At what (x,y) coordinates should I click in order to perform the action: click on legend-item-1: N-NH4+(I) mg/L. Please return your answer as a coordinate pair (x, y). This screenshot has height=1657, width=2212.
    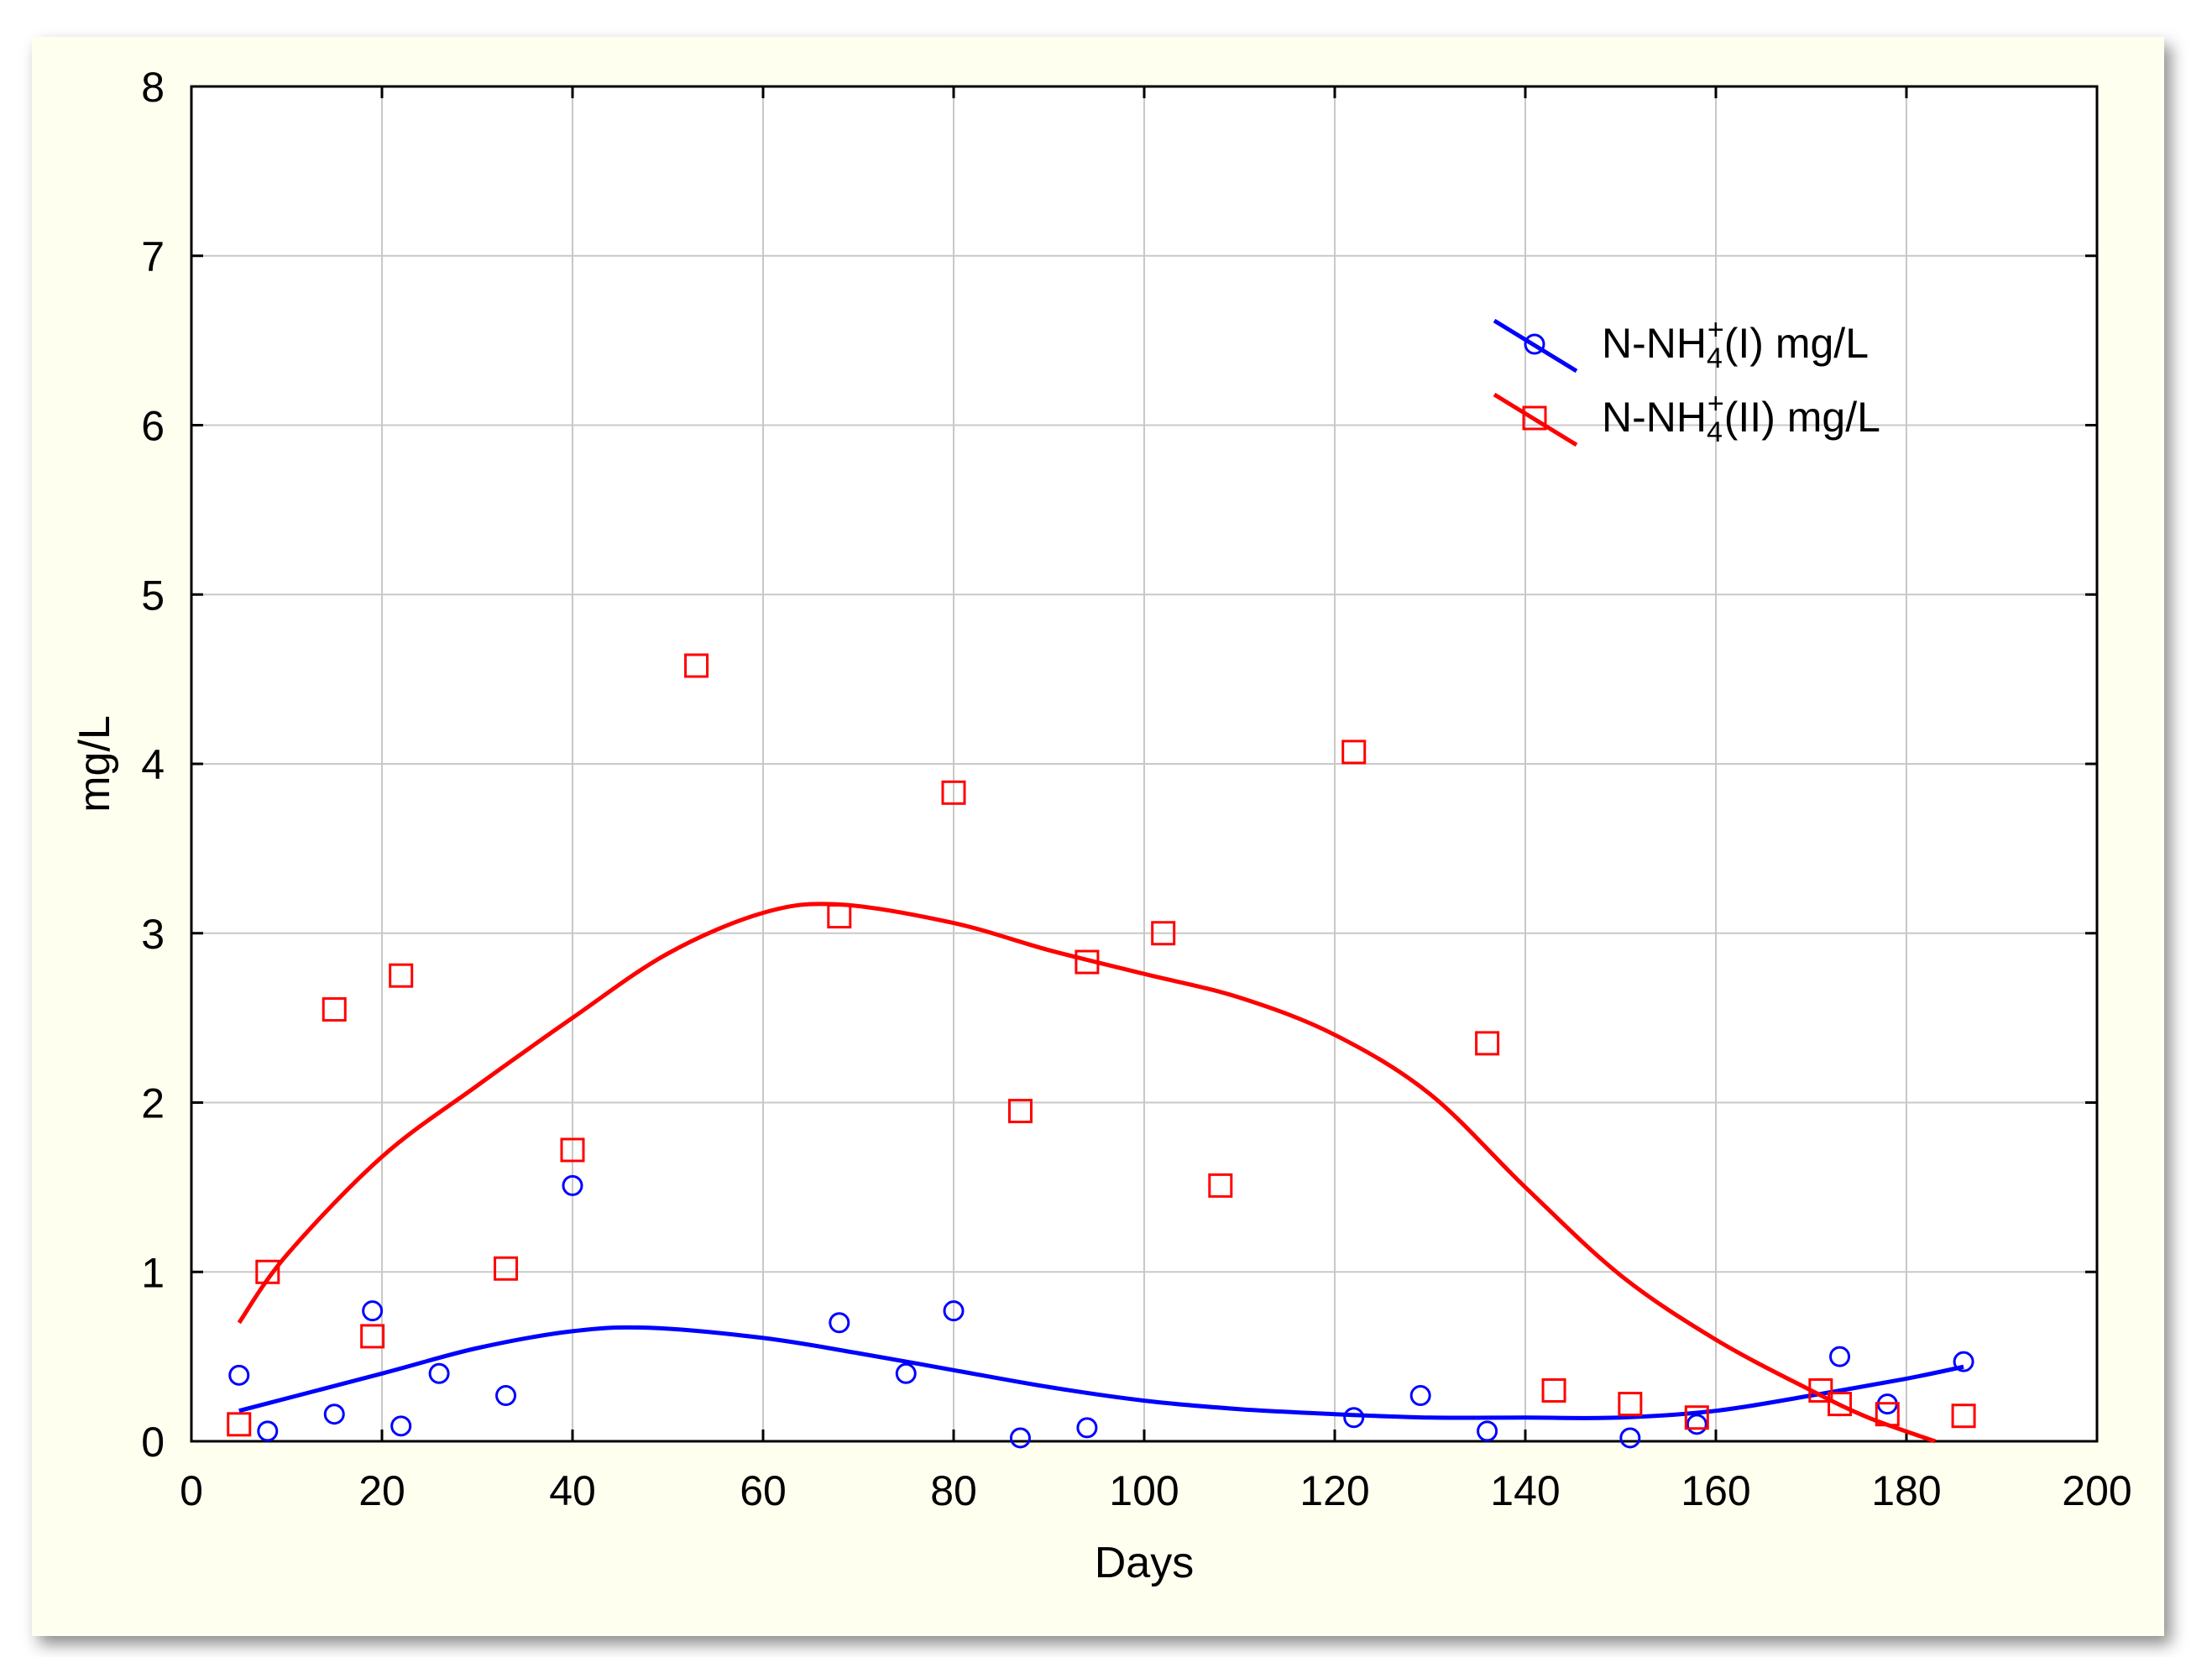
    Looking at the image, I should click on (1681, 344).